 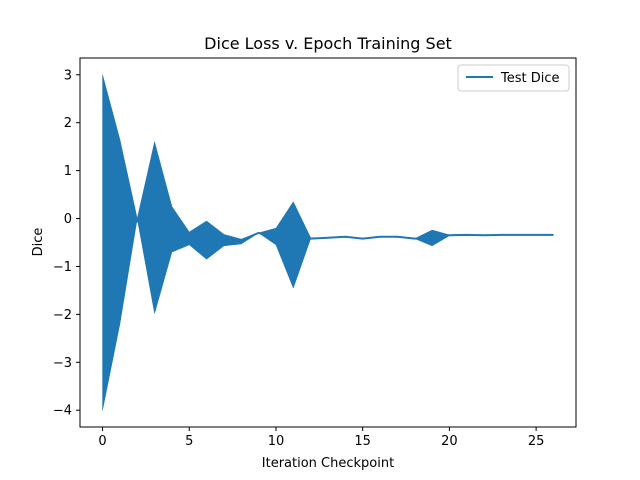 What do you see at coordinates (449, 441) in the screenshot?
I see `x-tick-label: 20` at bounding box center [449, 441].